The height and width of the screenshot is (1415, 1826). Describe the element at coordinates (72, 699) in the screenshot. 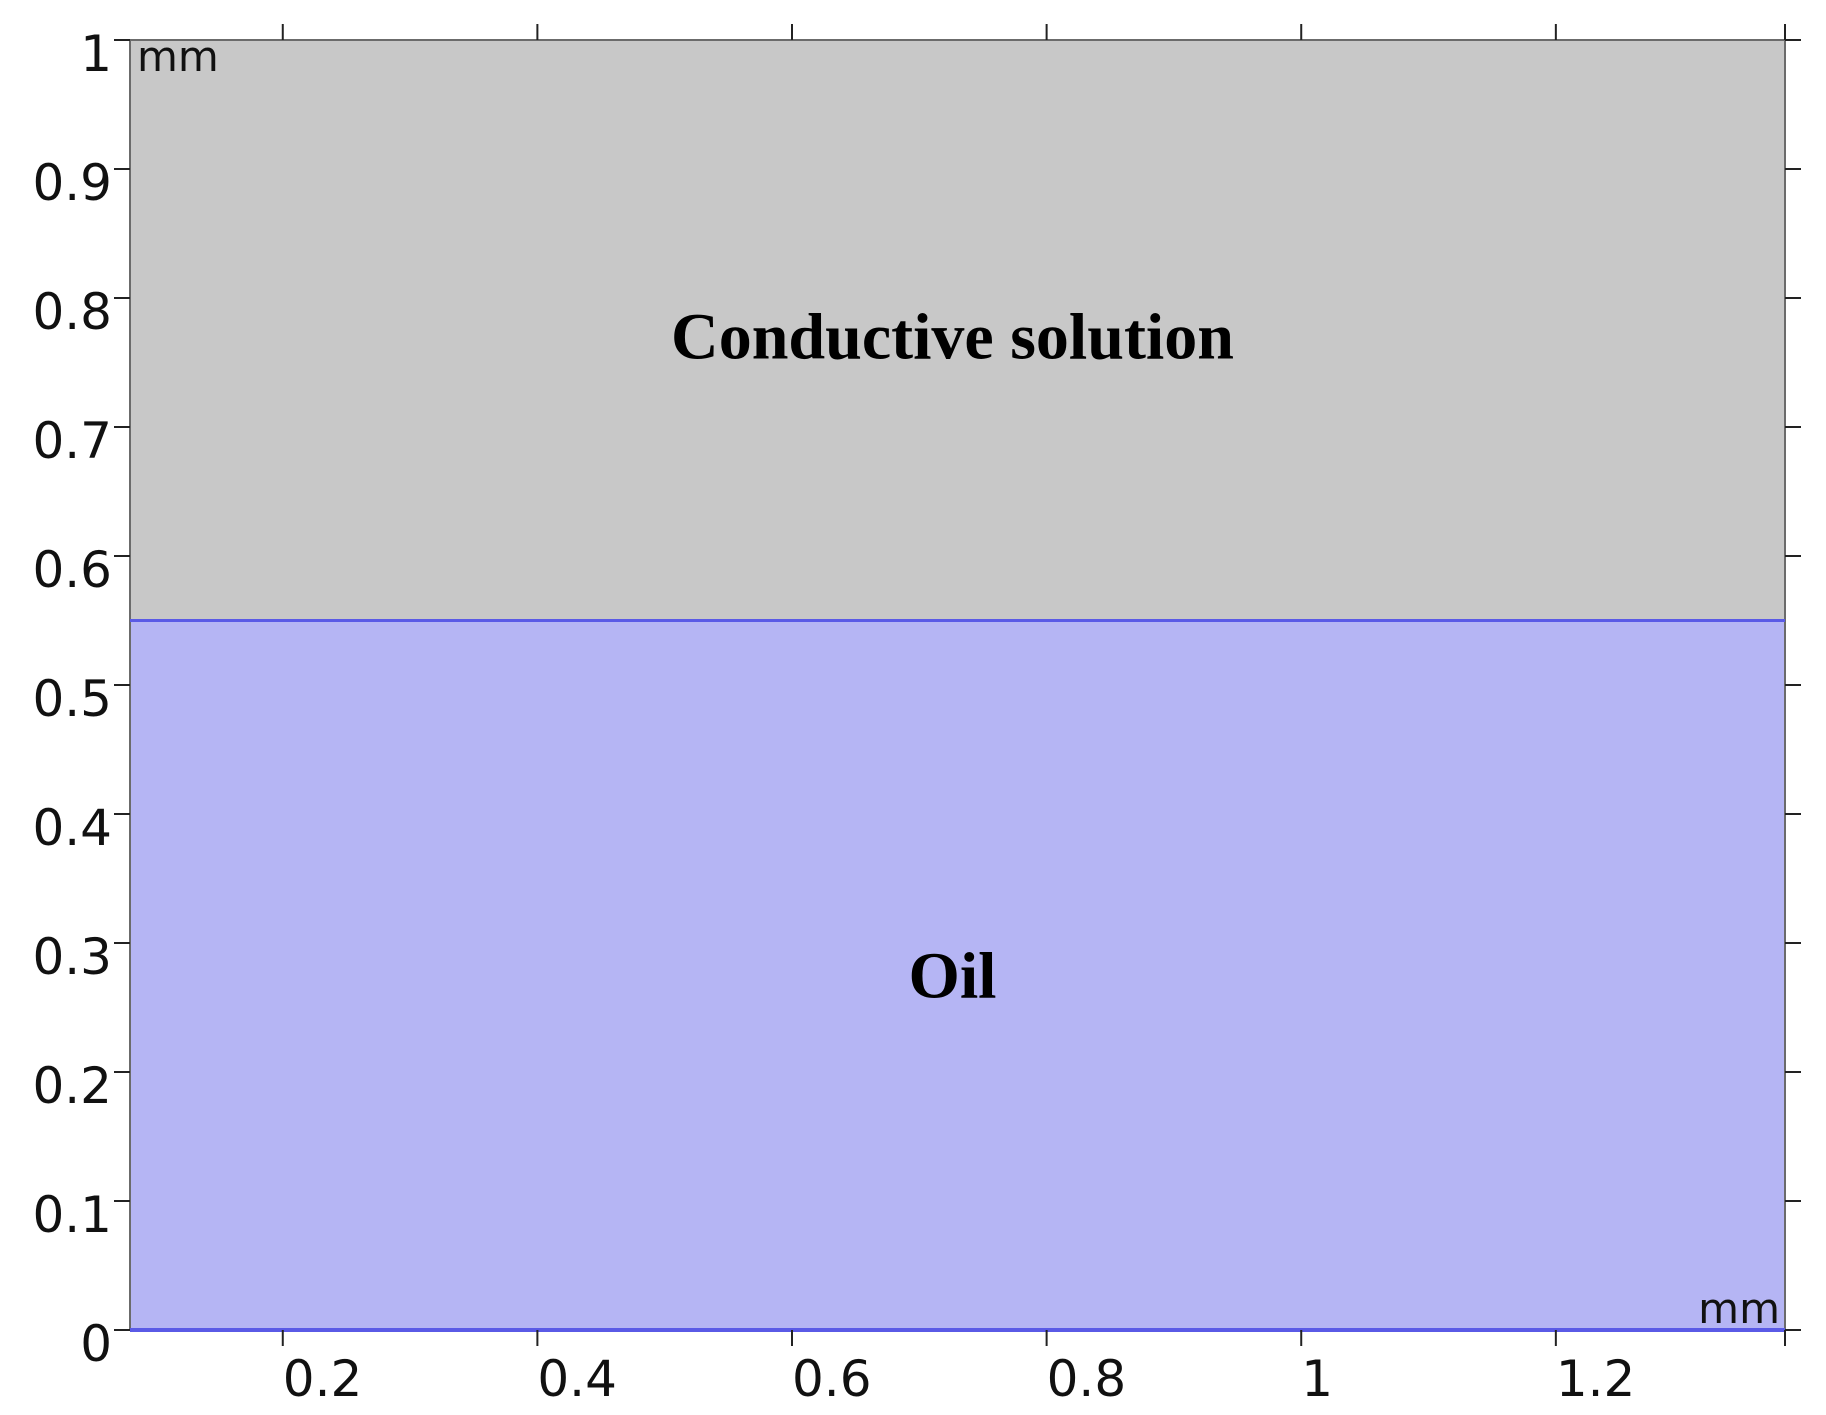

I see `y-tick-label: 0.5` at that location.